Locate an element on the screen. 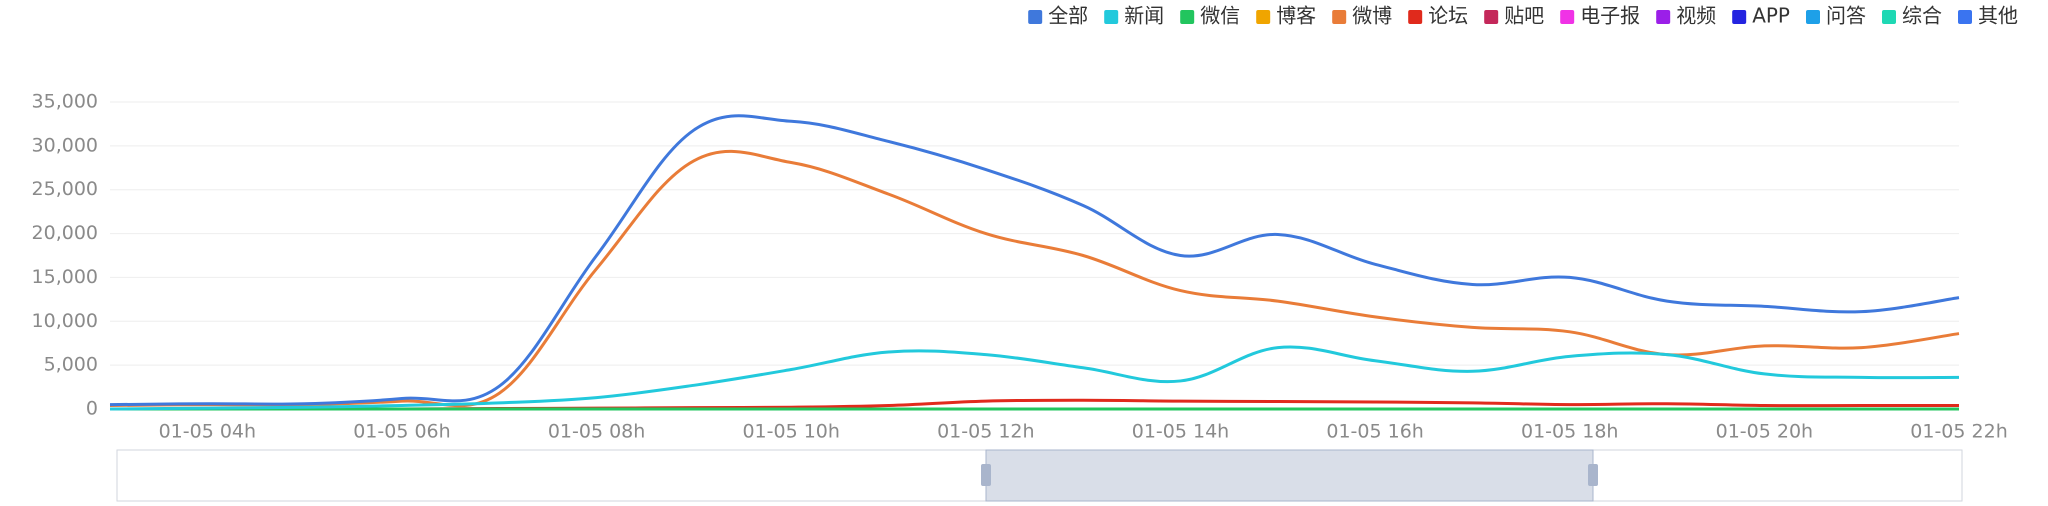  x-tick-label: 01-05 18h is located at coordinates (1569, 432).